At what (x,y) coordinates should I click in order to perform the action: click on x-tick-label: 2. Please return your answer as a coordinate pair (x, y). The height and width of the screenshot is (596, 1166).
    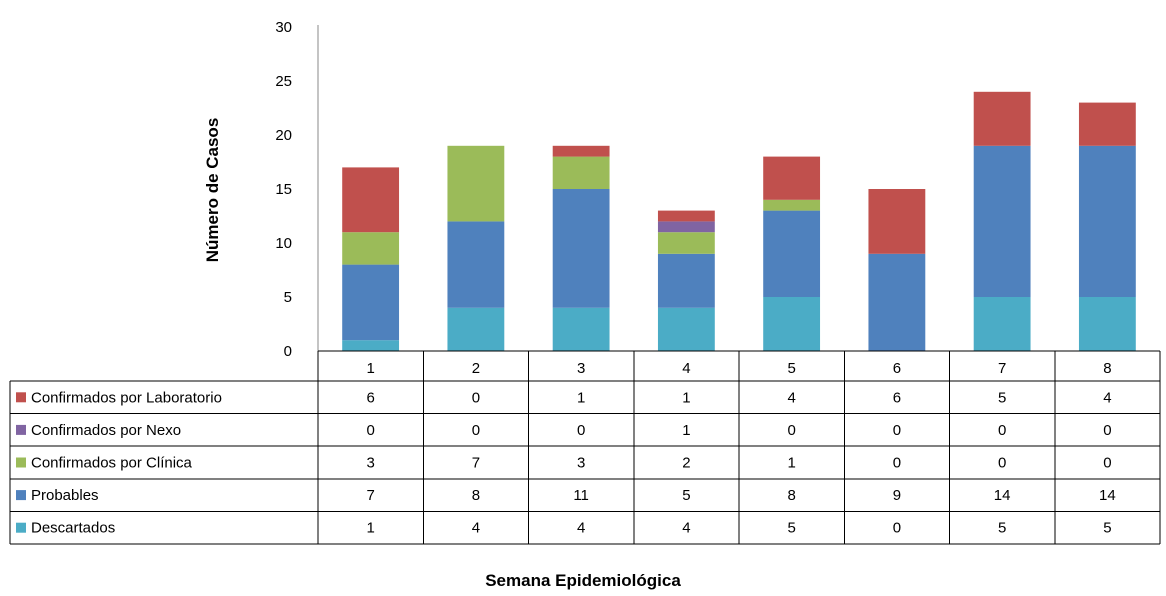
    Looking at the image, I should click on (476, 368).